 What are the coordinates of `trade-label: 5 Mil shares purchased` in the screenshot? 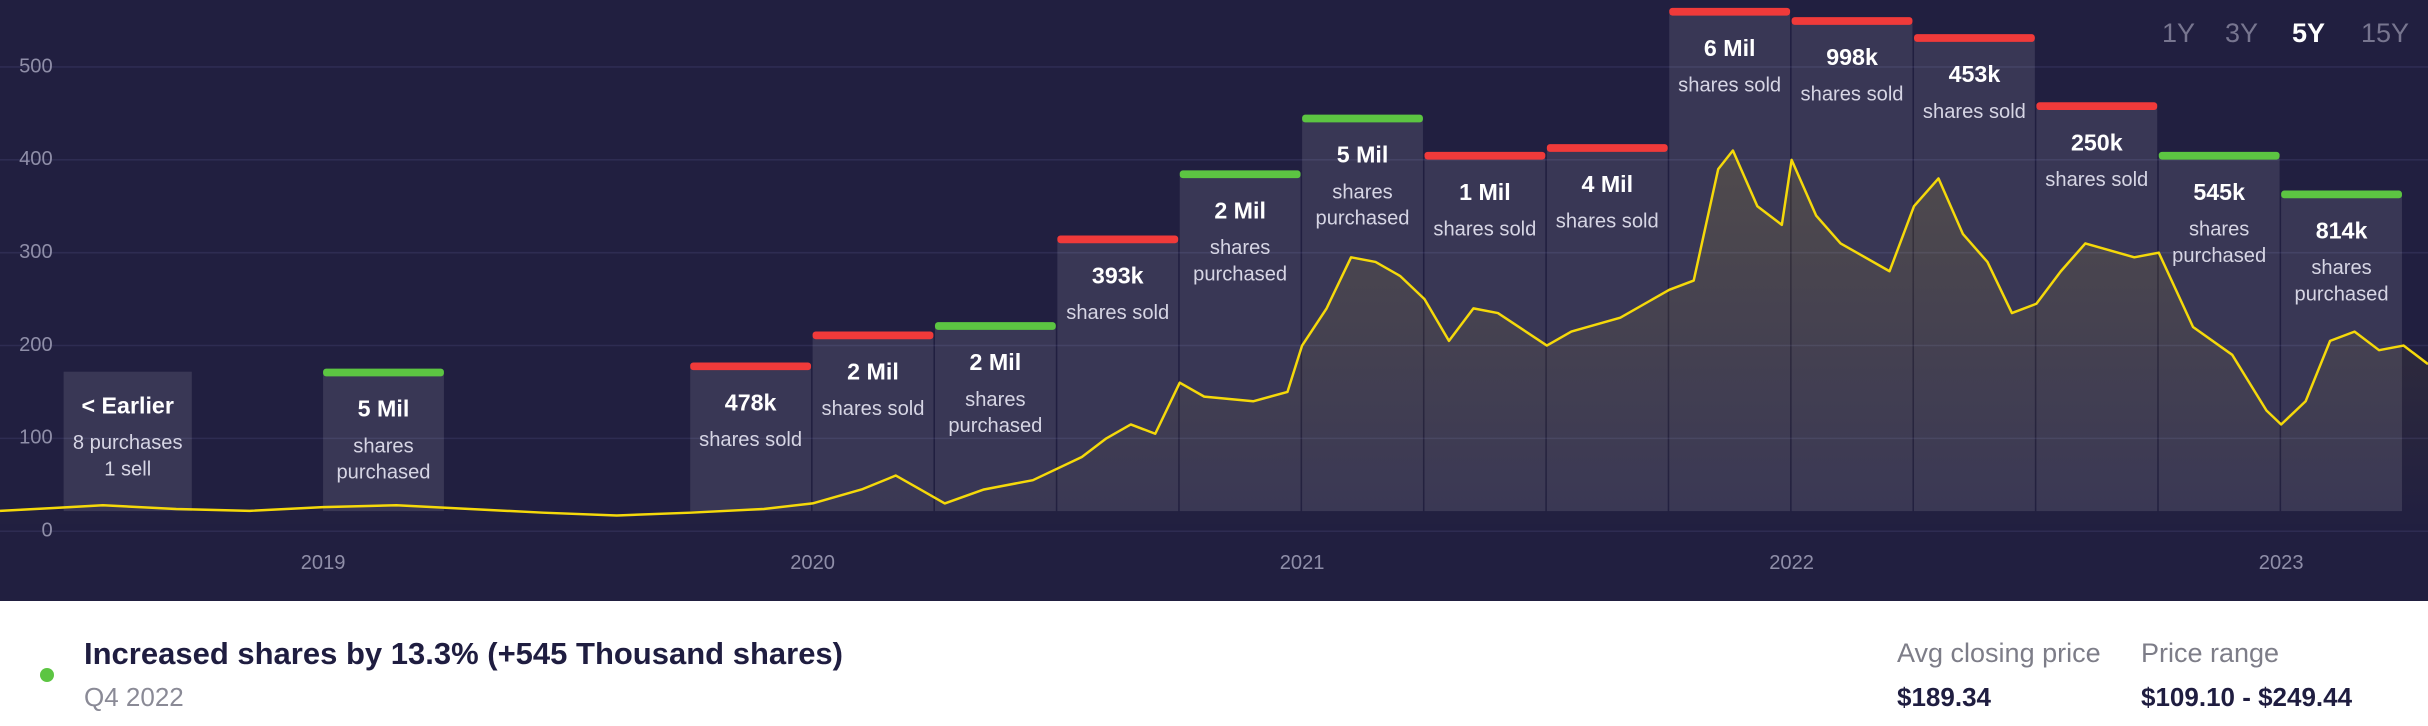 It's located at (1362, 316).